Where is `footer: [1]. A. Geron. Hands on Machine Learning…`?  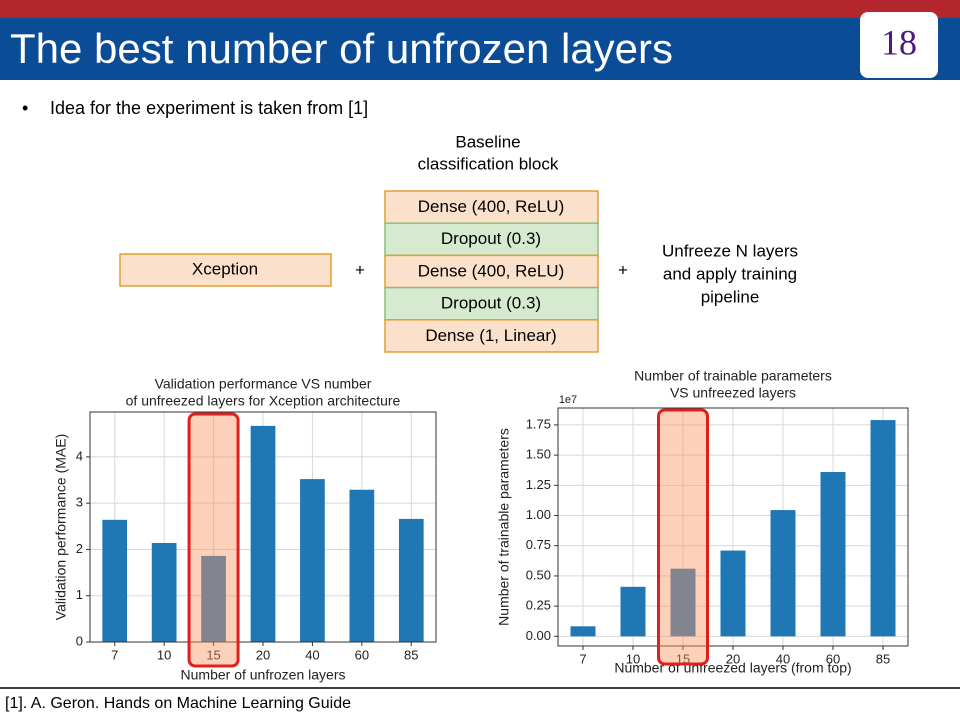 footer: [1]. A. Geron. Hands on Machine Learning… is located at coordinates (178, 703).